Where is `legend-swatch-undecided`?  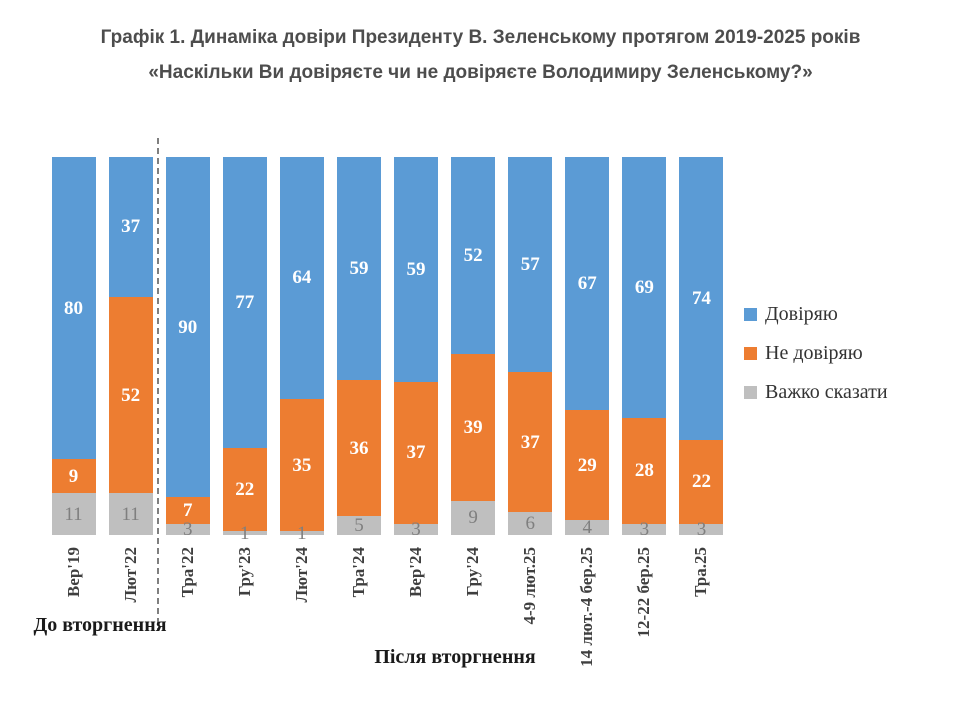
legend-swatch-undecided is located at coordinates (750, 392).